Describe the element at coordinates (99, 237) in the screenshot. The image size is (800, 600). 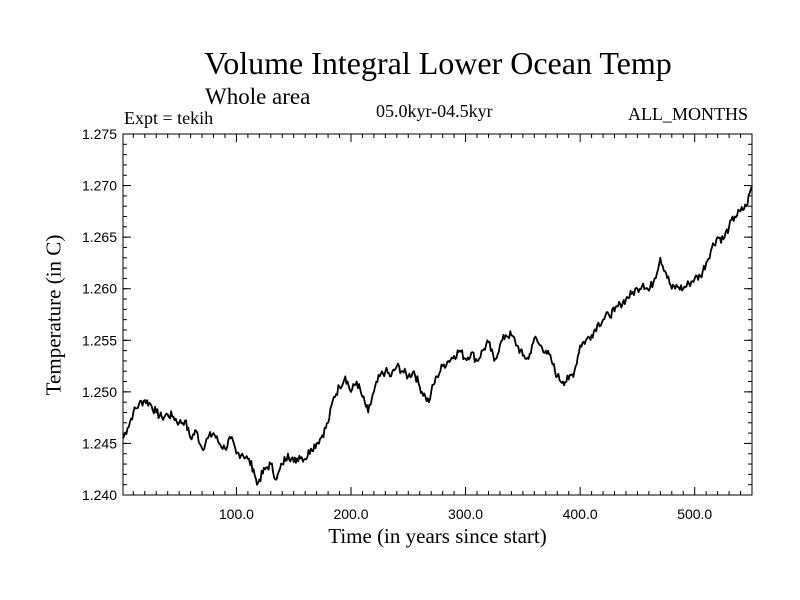
I see `y-tick-label: 1.265` at that location.